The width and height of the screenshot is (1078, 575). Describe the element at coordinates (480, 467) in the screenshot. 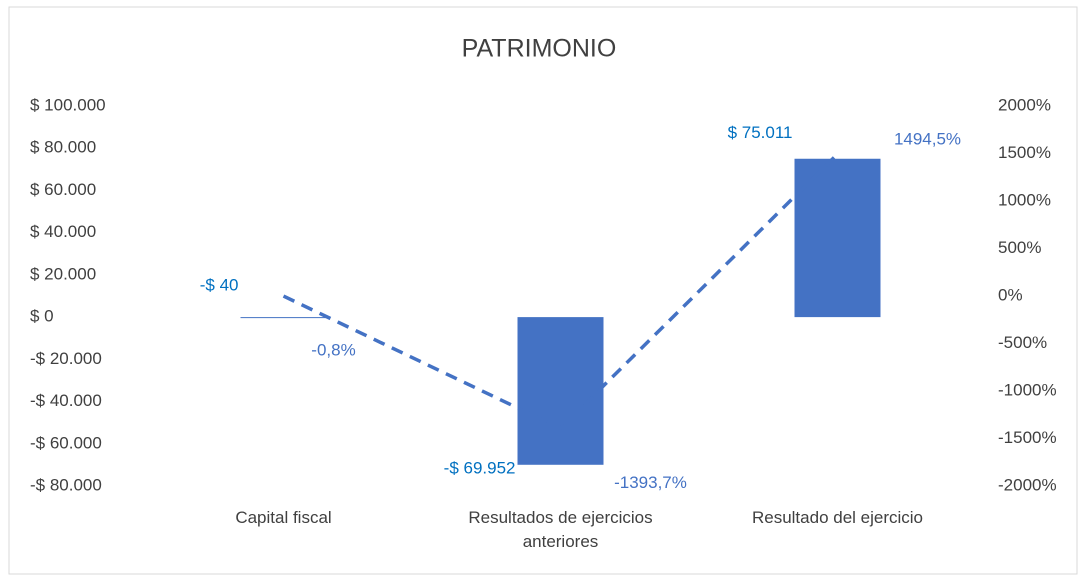

I see `bar-value-label: -$ 69.952` at that location.